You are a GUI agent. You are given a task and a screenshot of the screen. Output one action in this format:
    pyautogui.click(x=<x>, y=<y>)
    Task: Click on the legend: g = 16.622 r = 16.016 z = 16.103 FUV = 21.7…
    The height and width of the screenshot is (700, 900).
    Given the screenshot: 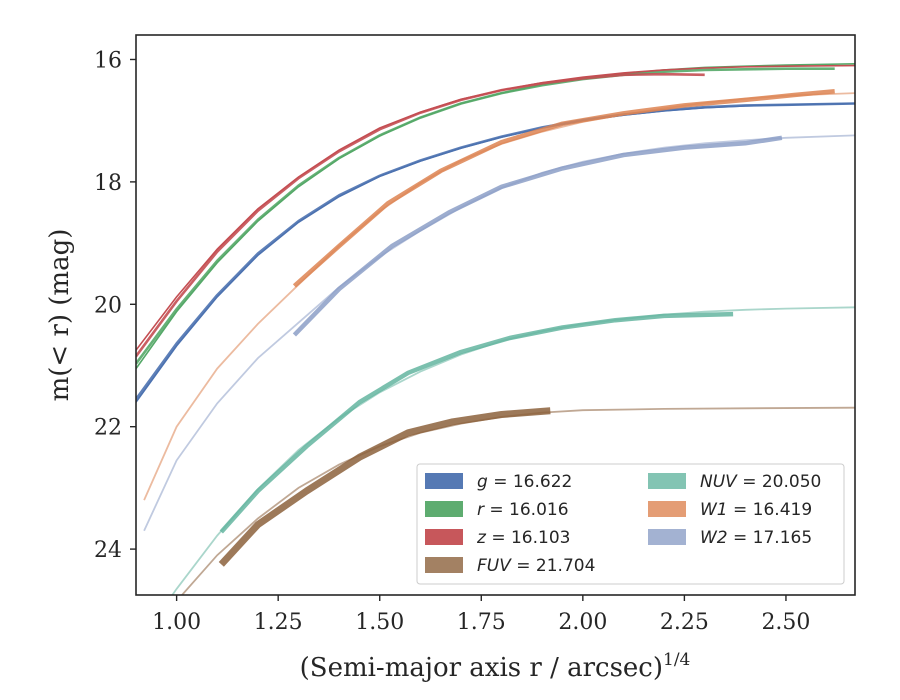 What is the action you would take?
    pyautogui.click(x=630, y=524)
    